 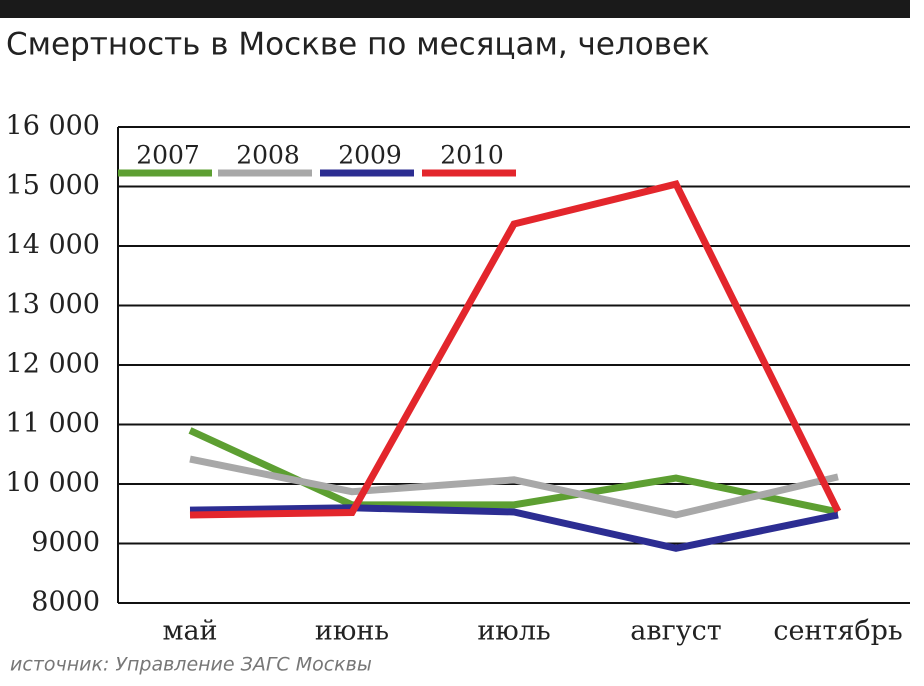 I want to click on y-tick-label: 8000, so click(x=65, y=602).